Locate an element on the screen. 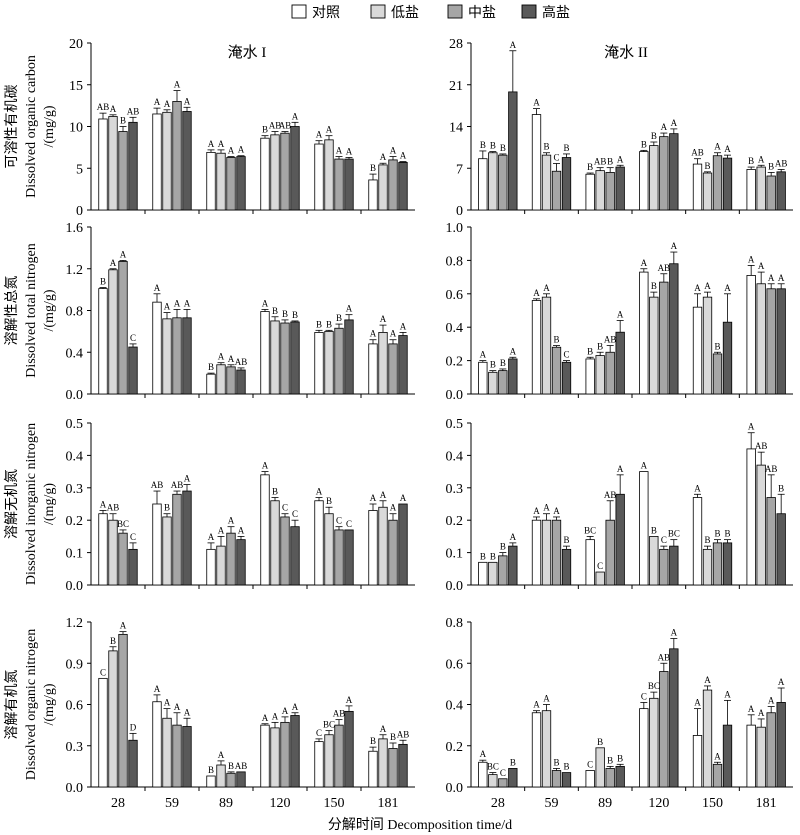 This screenshot has width=800, height=835. y-tick-label: 0.1 is located at coordinates (455, 554).